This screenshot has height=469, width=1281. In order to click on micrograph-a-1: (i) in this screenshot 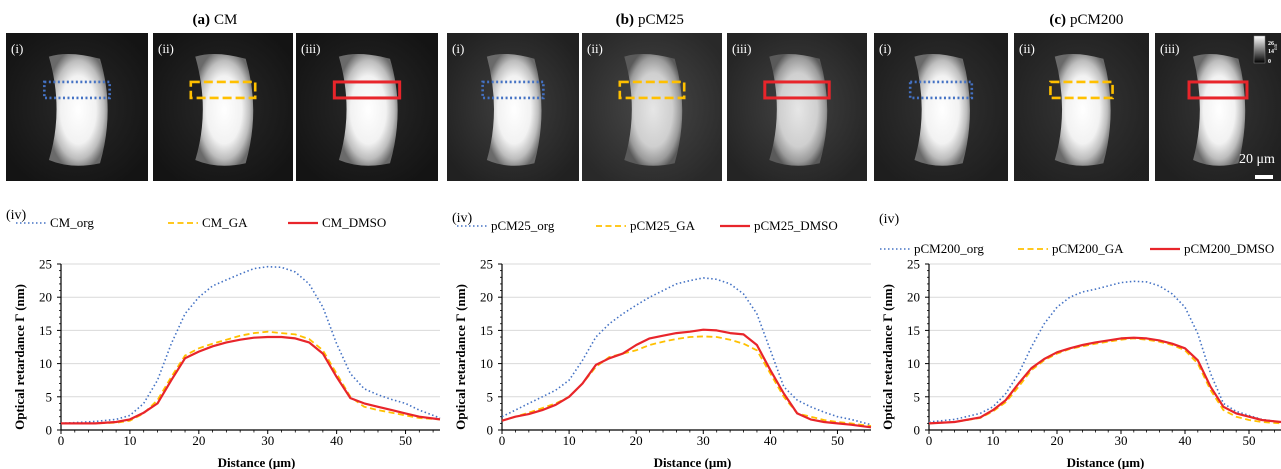, I will do `click(77, 107)`.